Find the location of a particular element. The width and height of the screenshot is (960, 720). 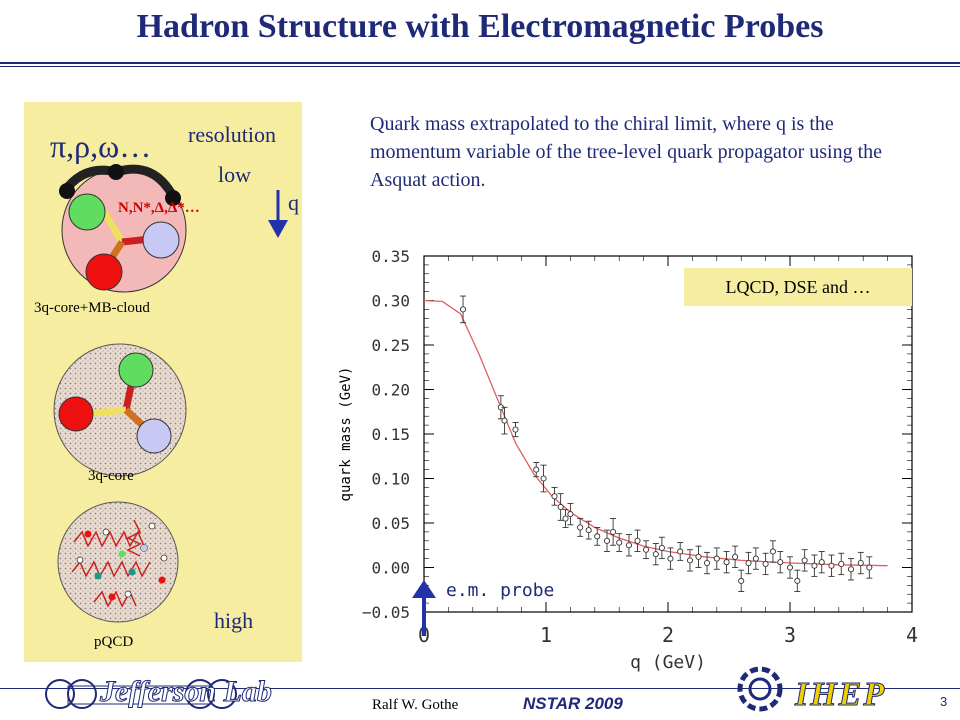

x-axis-label: q (GeV) is located at coordinates (668, 662).